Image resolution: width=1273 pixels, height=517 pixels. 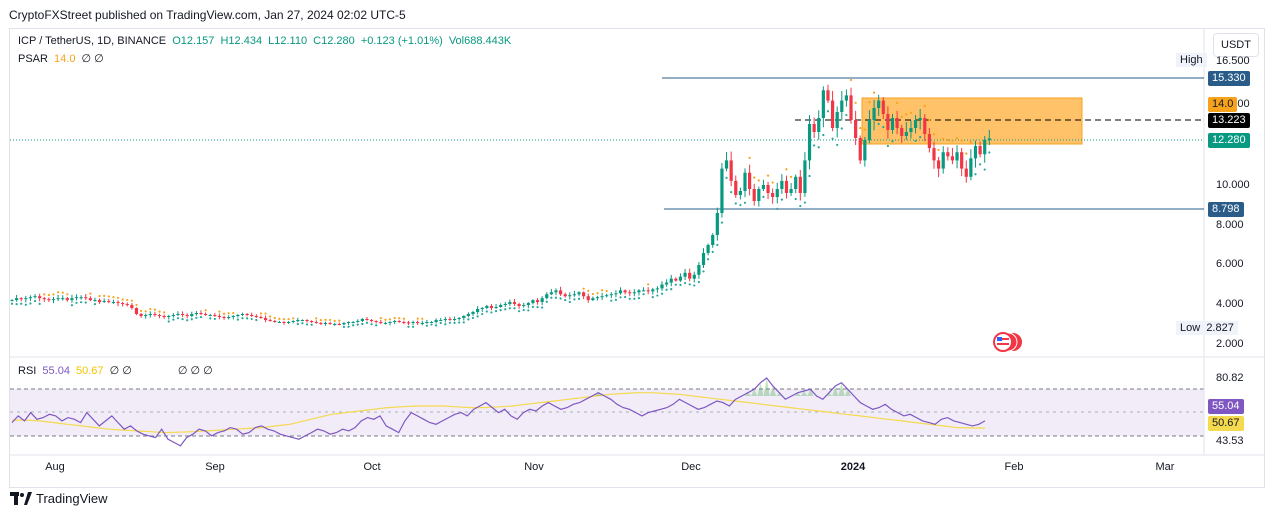 I want to click on rsi-legend: RSI 55.04 50.67 ∅ ∅ ∅ ∅ ∅, so click(x=117, y=370).